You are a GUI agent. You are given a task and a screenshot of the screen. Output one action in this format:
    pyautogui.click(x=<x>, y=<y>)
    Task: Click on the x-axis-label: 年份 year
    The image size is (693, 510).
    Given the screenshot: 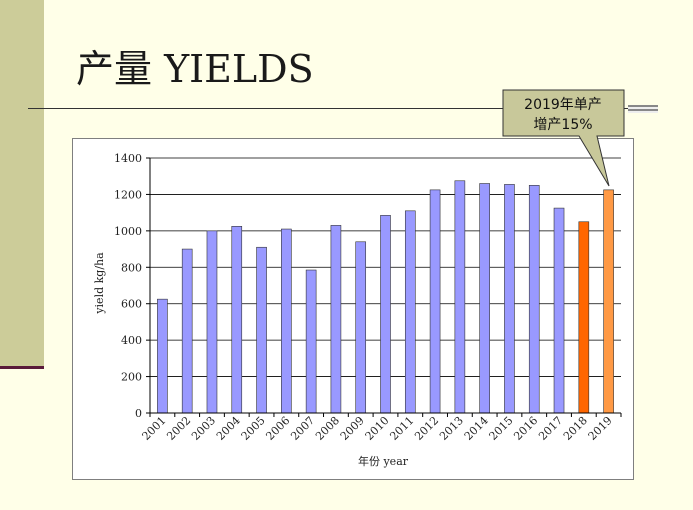 What is the action you would take?
    pyautogui.click(x=383, y=461)
    